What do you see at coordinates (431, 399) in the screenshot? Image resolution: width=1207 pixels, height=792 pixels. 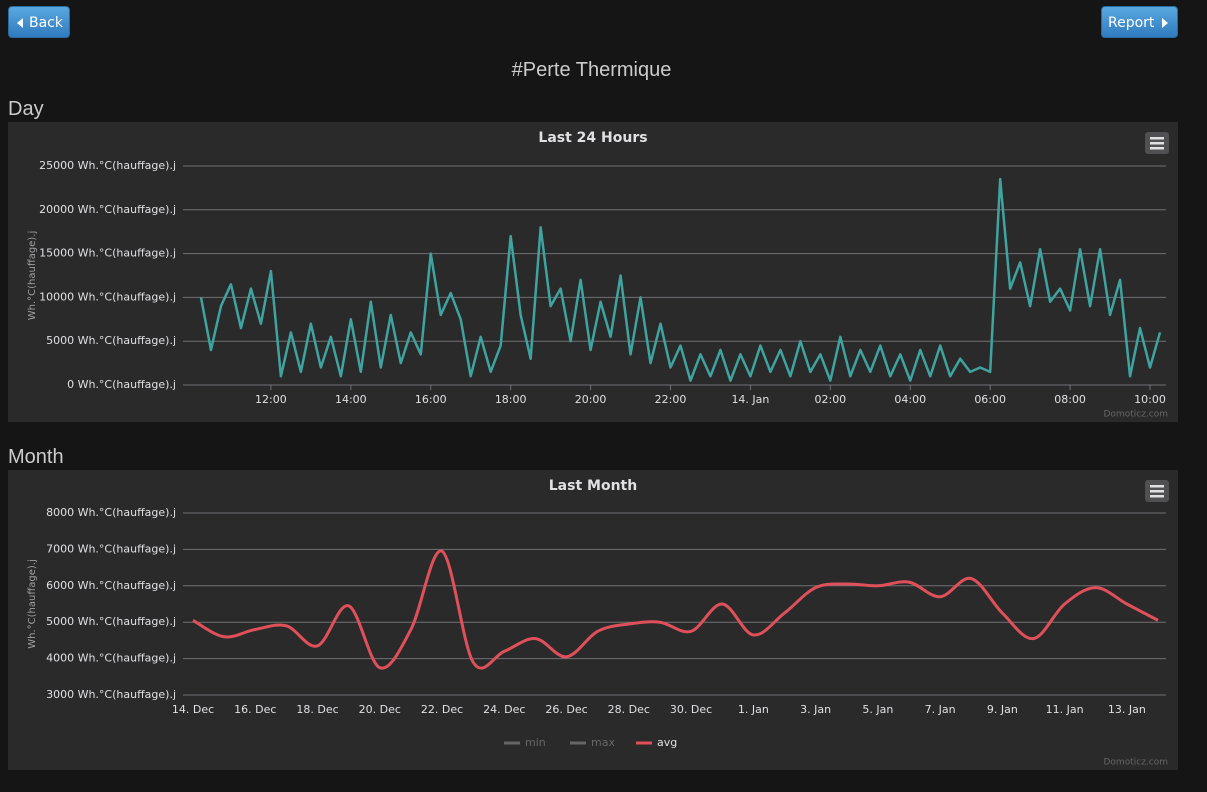 I see `x-tick-label: 16:00` at bounding box center [431, 399].